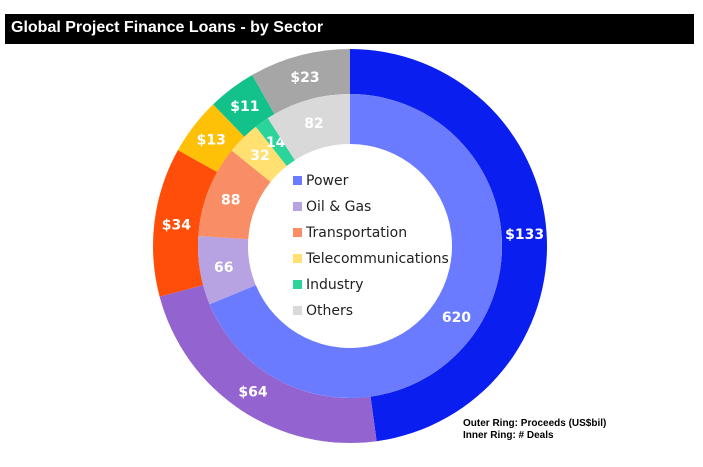 The height and width of the screenshot is (467, 703). I want to click on inner-slice-others, so click(308, 127).